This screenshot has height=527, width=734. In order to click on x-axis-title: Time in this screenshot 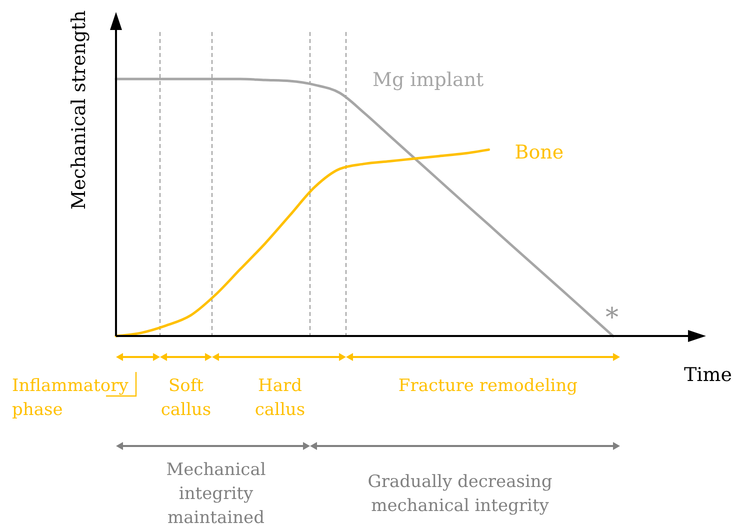, I will do `click(708, 375)`.